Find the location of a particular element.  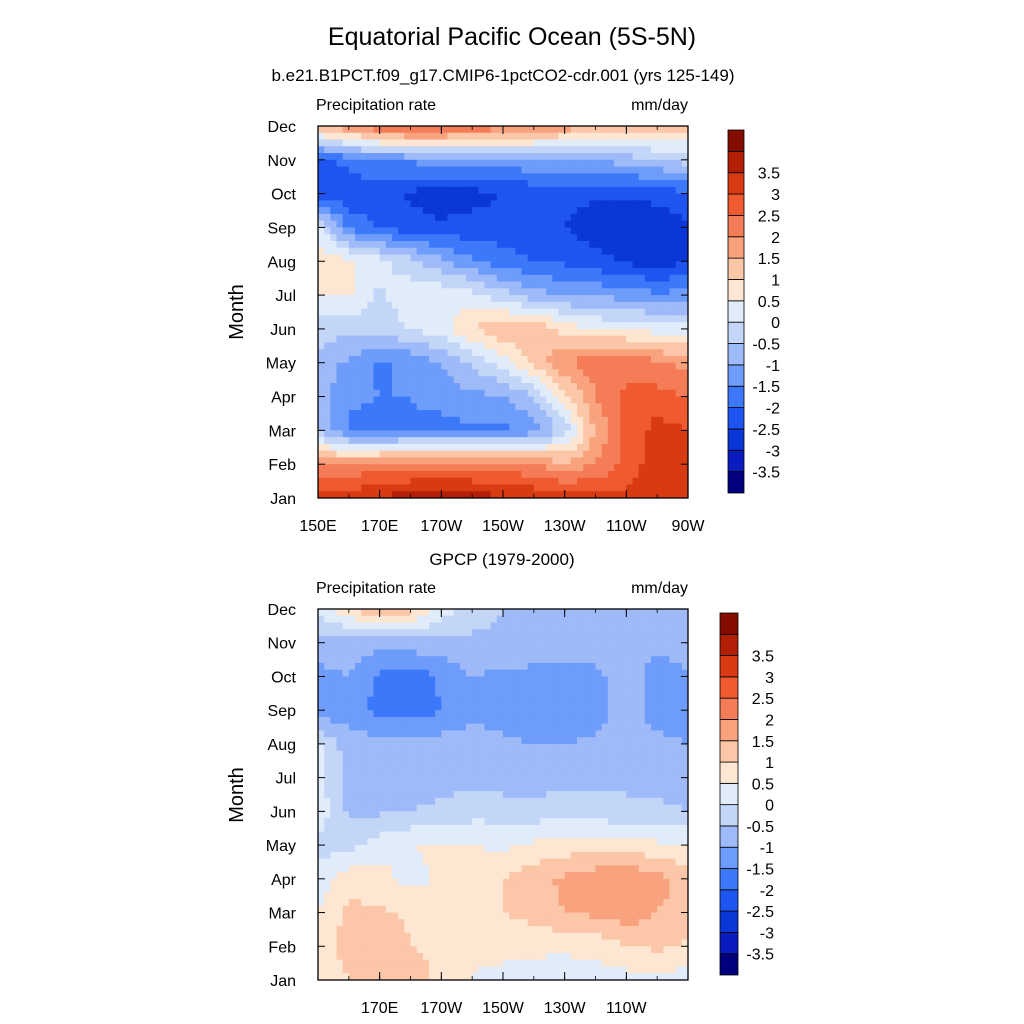

y-tick-label: May is located at coordinates (281, 364).